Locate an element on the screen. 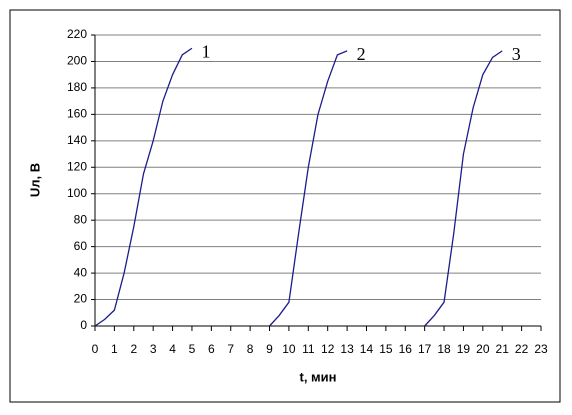  y-tick-label: 180 is located at coordinates (77, 87).